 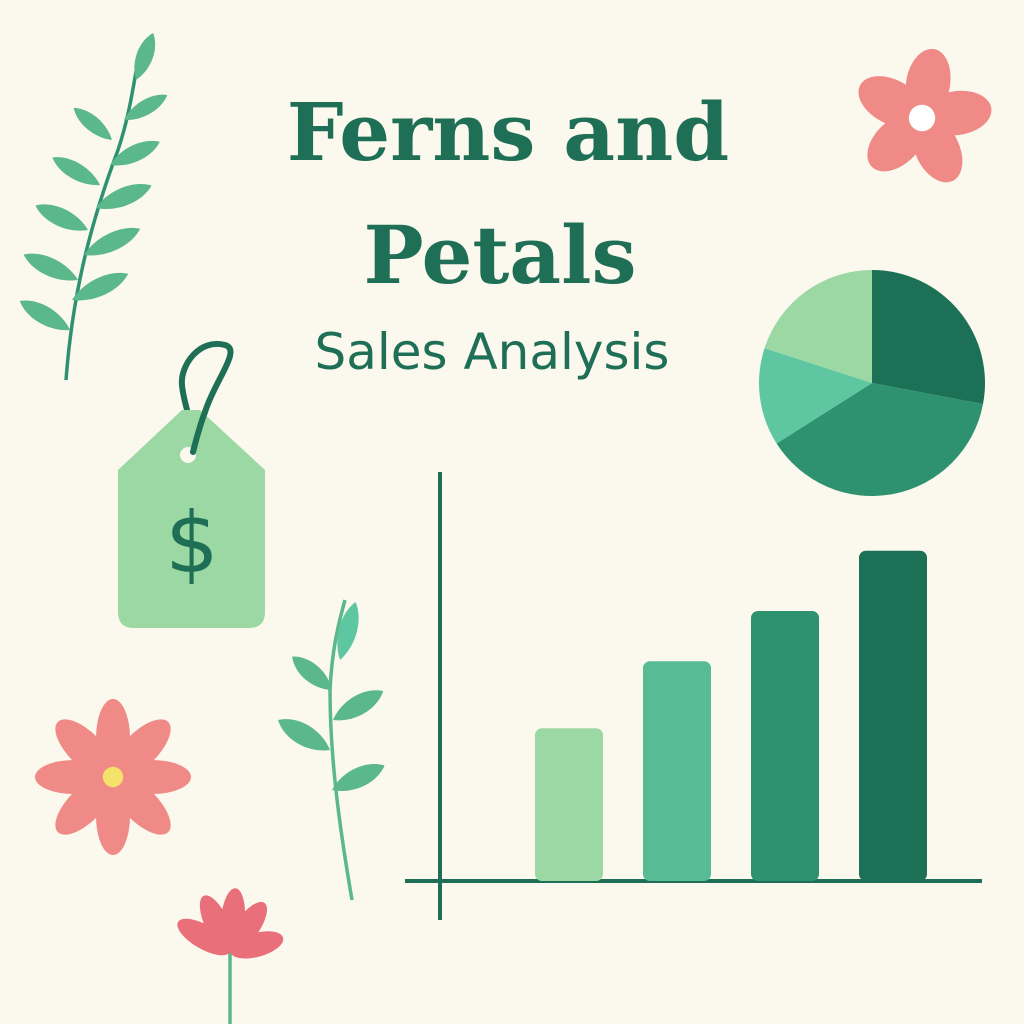 What do you see at coordinates (191, 484) in the screenshot?
I see `price-tag-icon: $` at bounding box center [191, 484].